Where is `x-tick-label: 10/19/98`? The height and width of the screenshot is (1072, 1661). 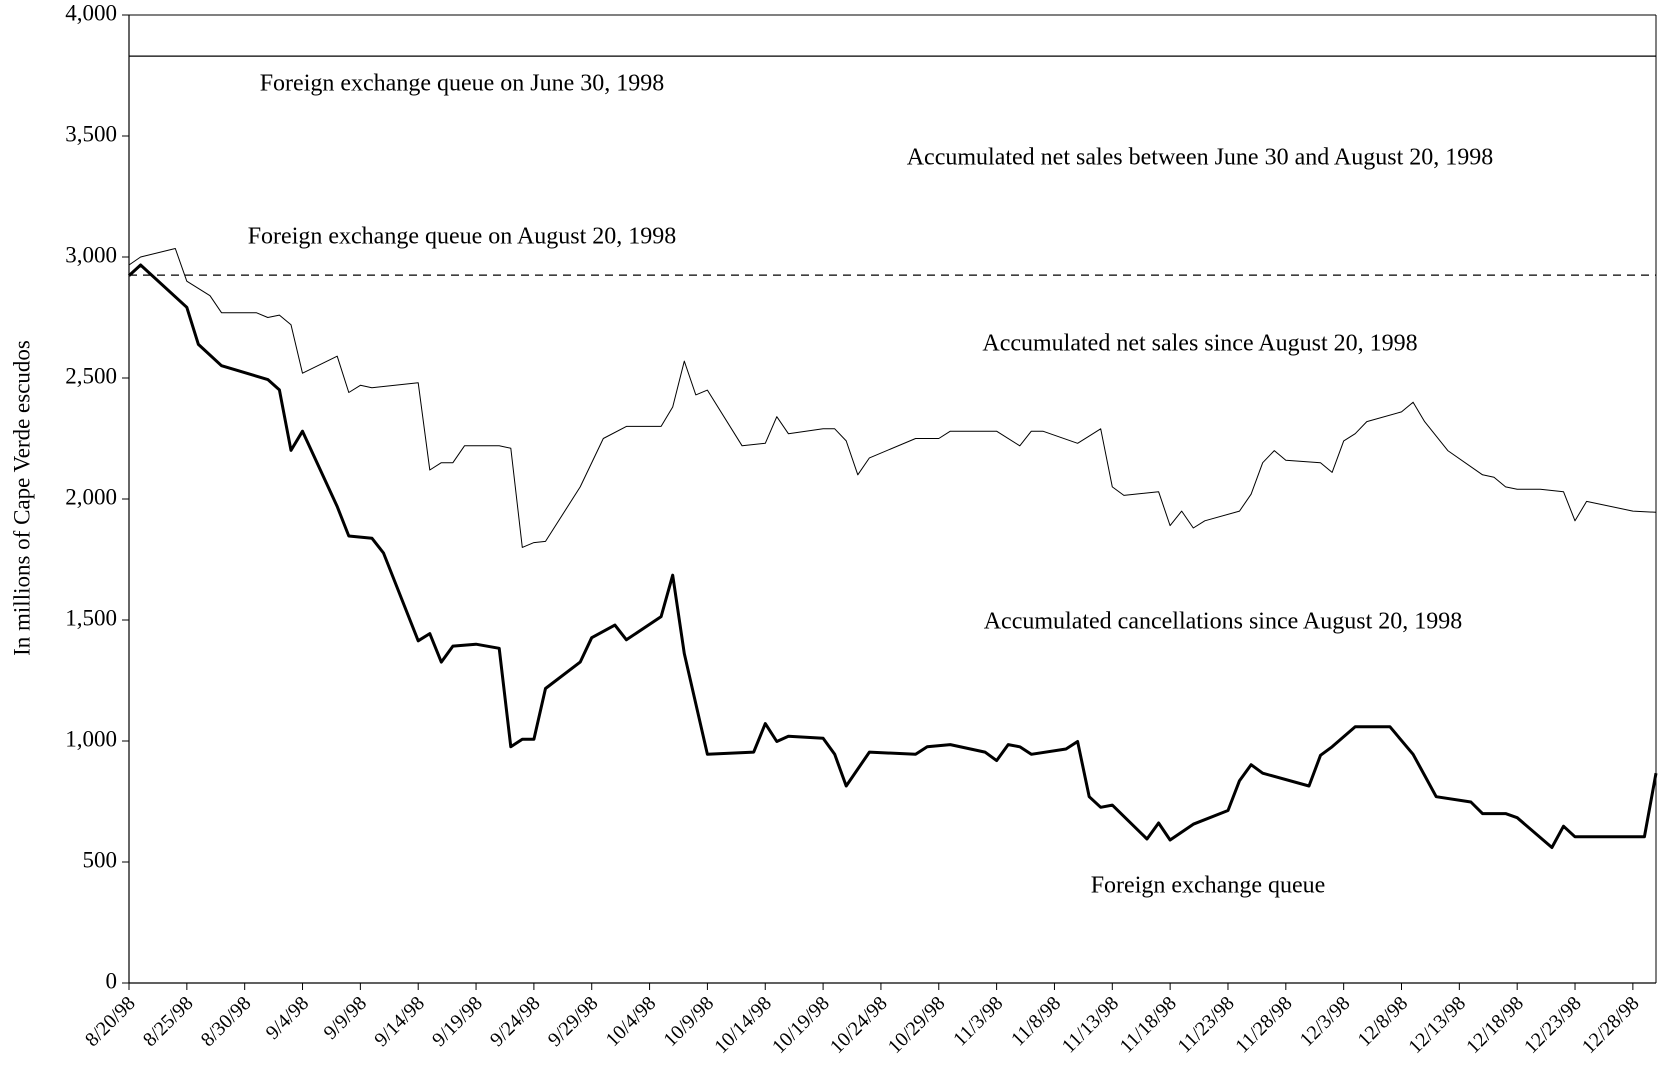 x-tick-label: 10/19/98 is located at coordinates (801, 1025).